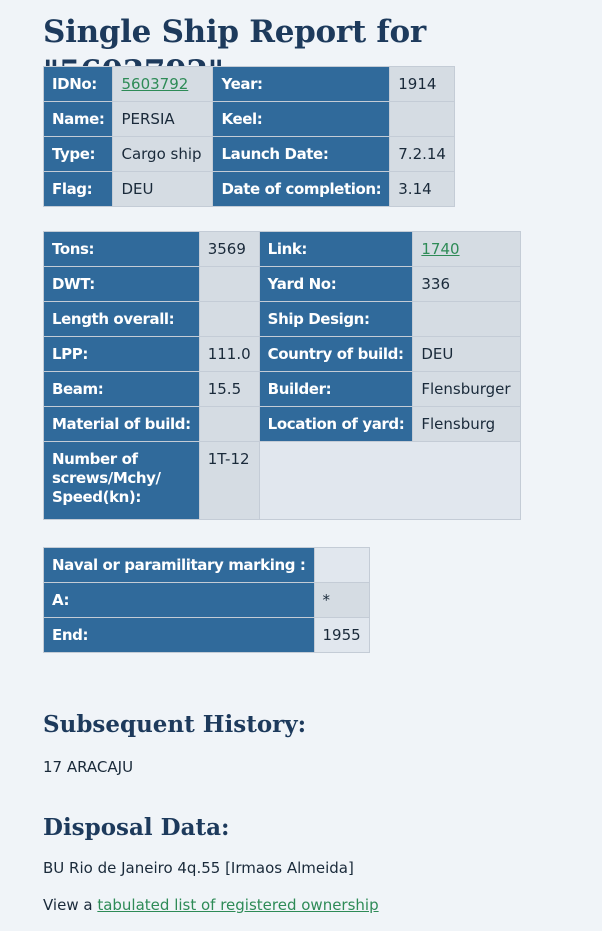 Image resolution: width=602 pixels, height=931 pixels. Describe the element at coordinates (422, 189) in the screenshot. I see `completion-date-value: 3.14` at that location.